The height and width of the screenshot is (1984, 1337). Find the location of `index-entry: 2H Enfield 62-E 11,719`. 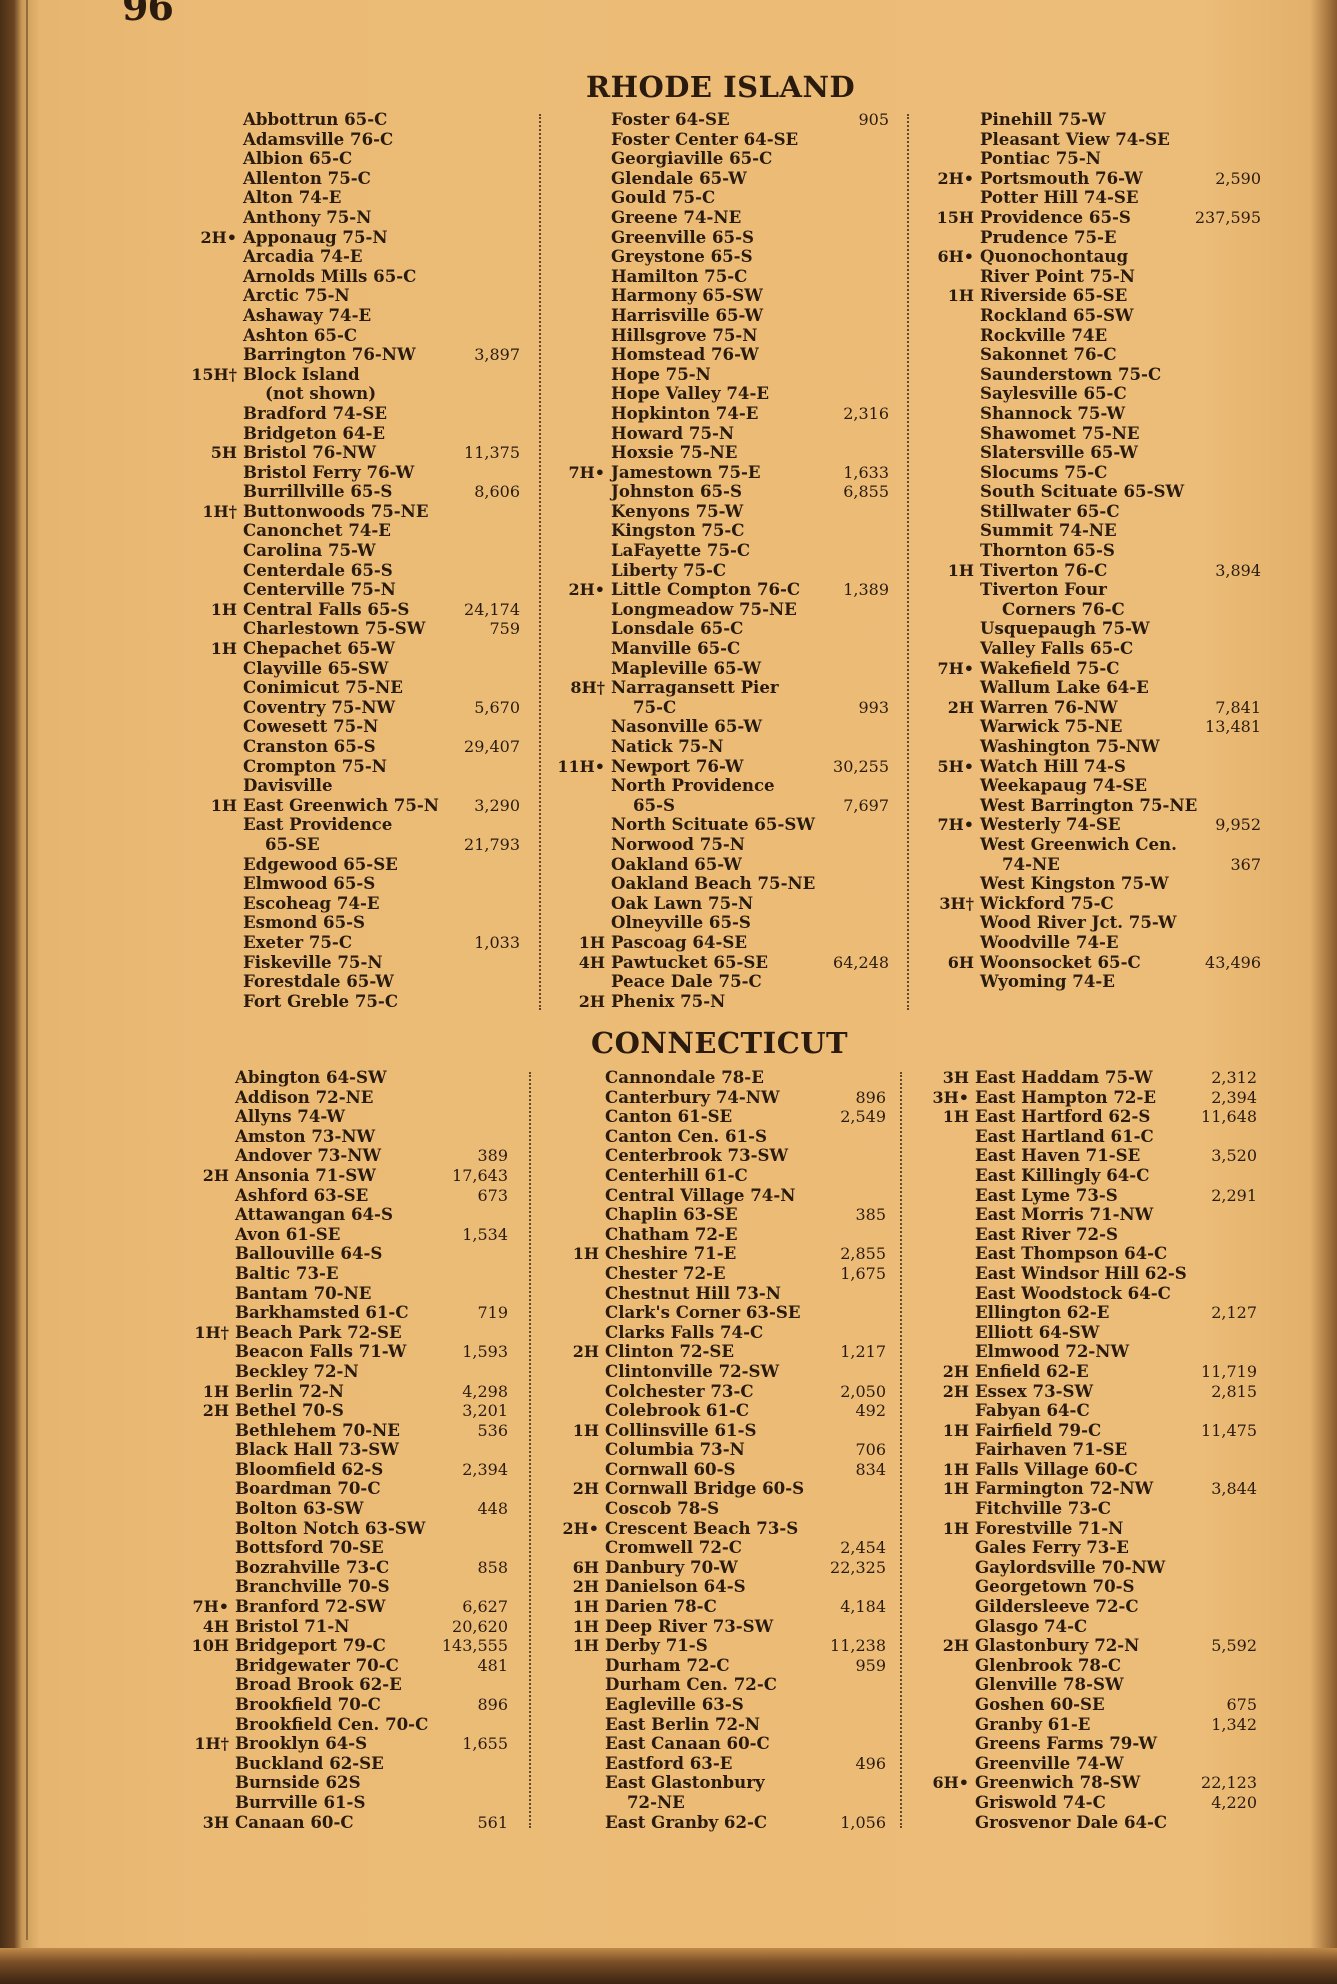

index-entry: 2H Enfield 62-E 11,719 is located at coordinates (1086, 1371).